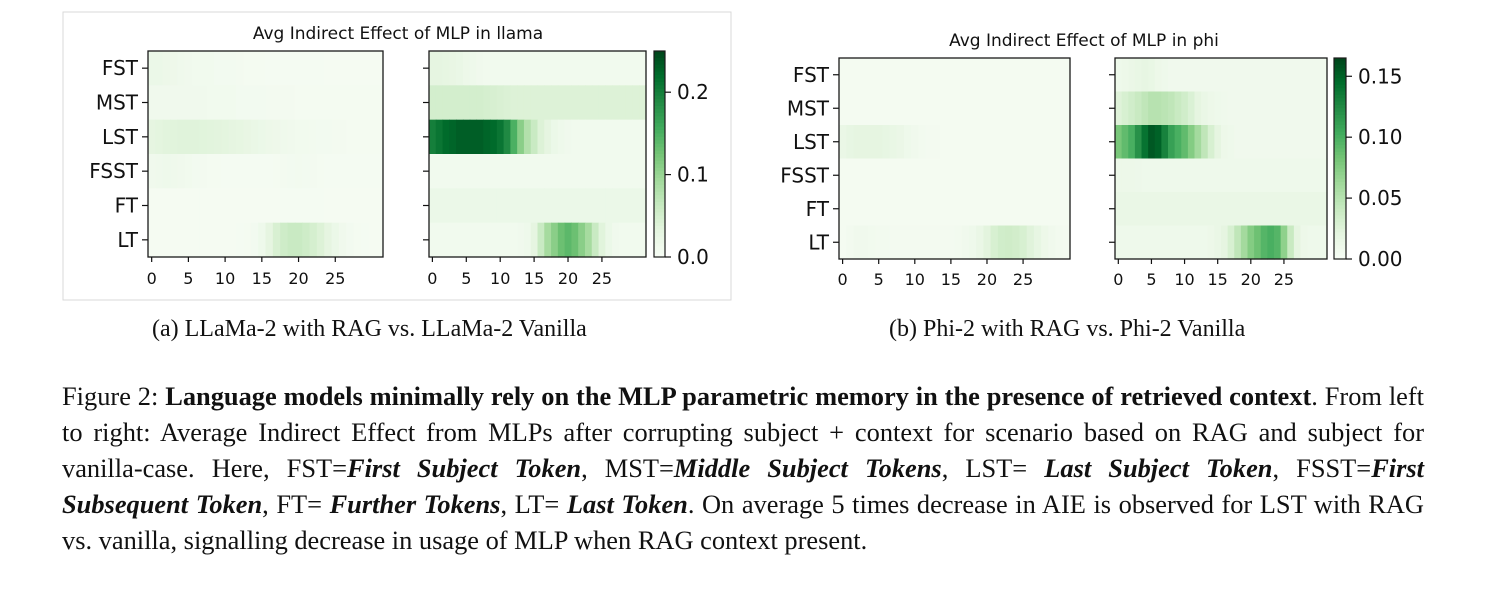 The width and height of the screenshot is (1488, 596). What do you see at coordinates (1380, 137) in the screenshot?
I see `colorbar-tick-label: 0.10` at bounding box center [1380, 137].